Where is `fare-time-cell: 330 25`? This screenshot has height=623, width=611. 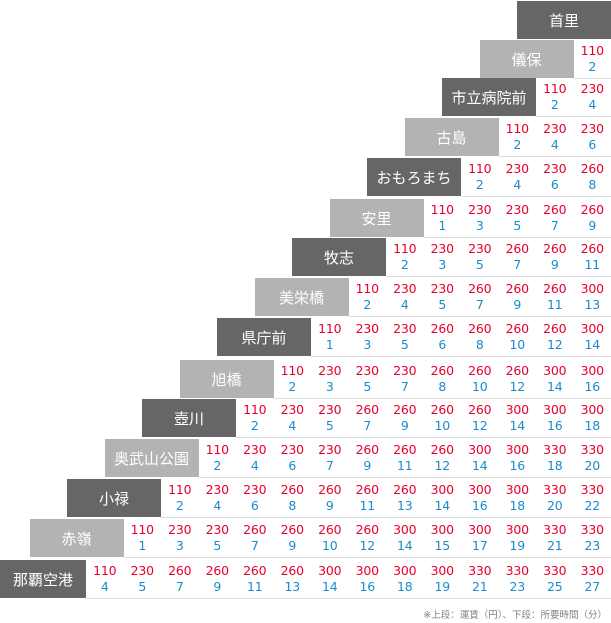 fare-time-cell: 330 25 is located at coordinates (555, 579).